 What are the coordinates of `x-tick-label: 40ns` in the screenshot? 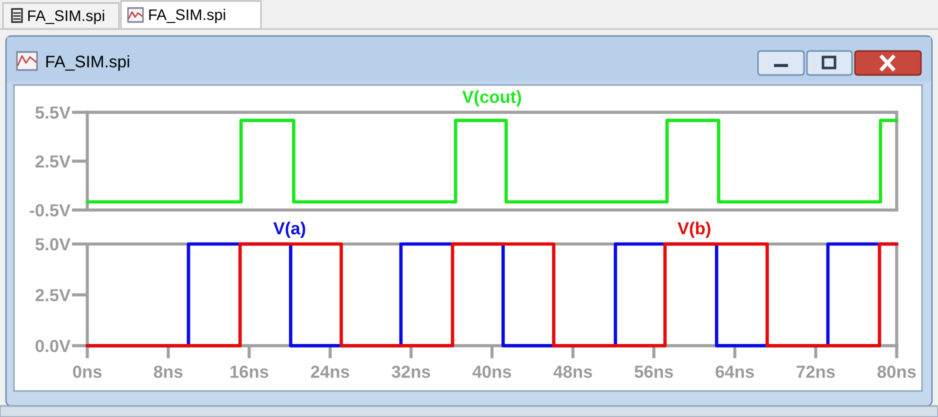 It's located at (492, 372).